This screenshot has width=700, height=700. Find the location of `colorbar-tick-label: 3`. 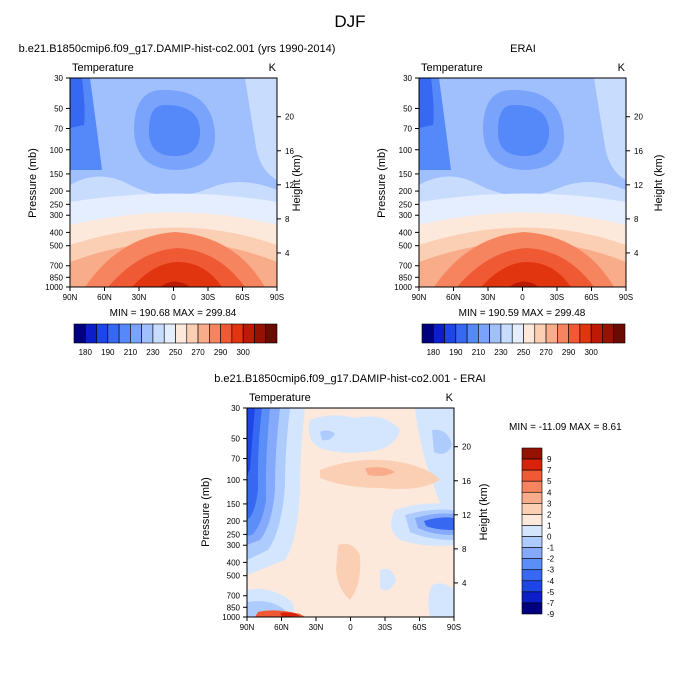

colorbar-tick-label: 3 is located at coordinates (549, 503).